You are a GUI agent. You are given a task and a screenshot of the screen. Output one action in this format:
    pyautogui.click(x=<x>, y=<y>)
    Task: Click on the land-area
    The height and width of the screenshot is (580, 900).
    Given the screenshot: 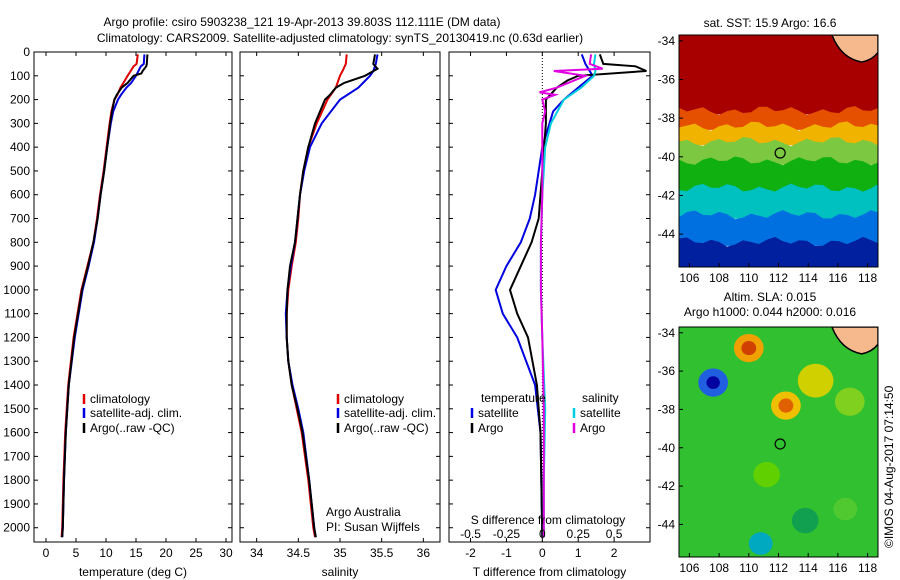 What is the action you would take?
    pyautogui.click(x=854, y=49)
    